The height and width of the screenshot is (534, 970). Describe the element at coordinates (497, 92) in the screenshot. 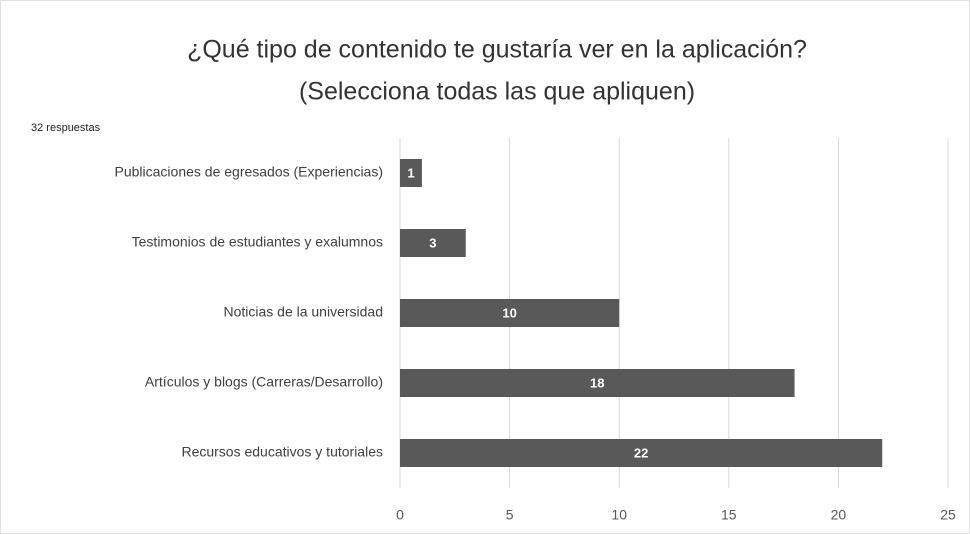

I see `chart-title: (Selecciona todas las que apliquen)` at that location.